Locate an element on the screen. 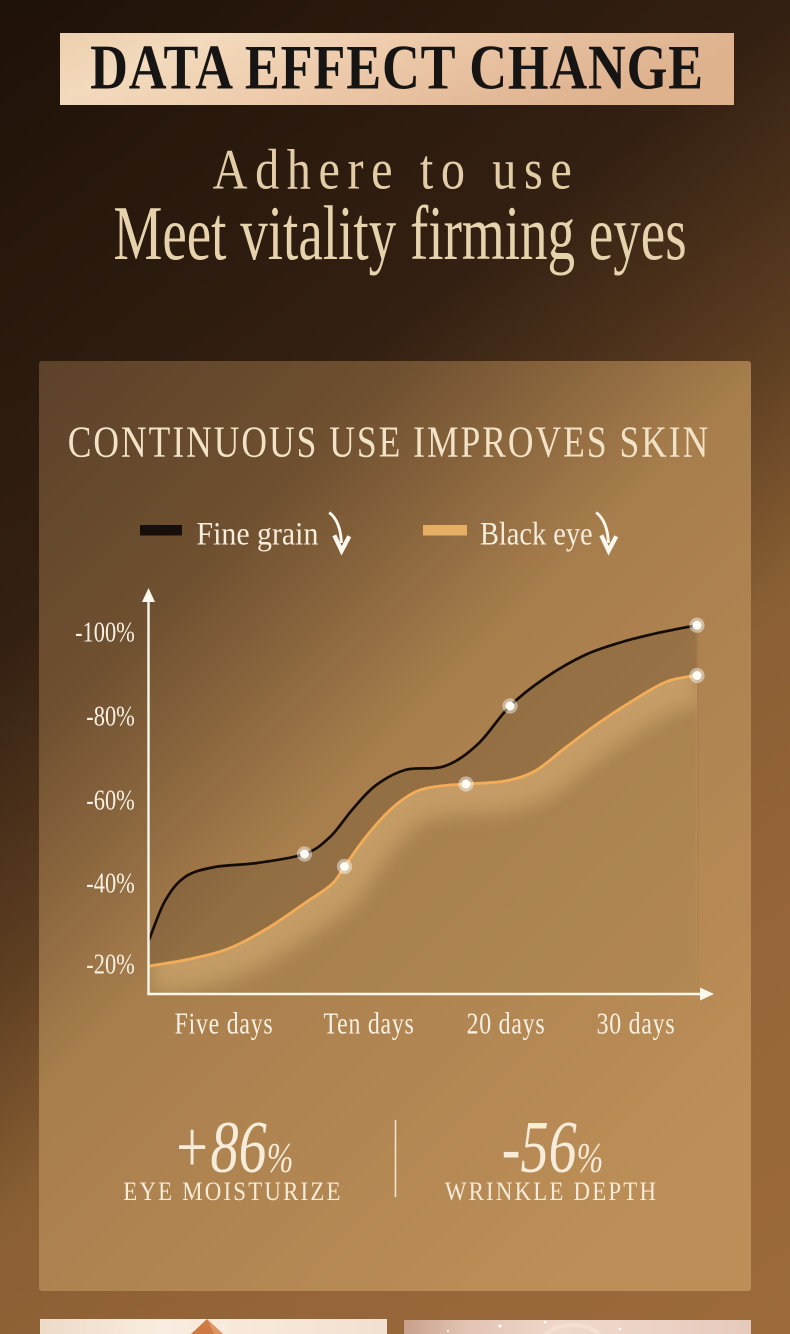  svg-text: -60% is located at coordinates (110, 800).